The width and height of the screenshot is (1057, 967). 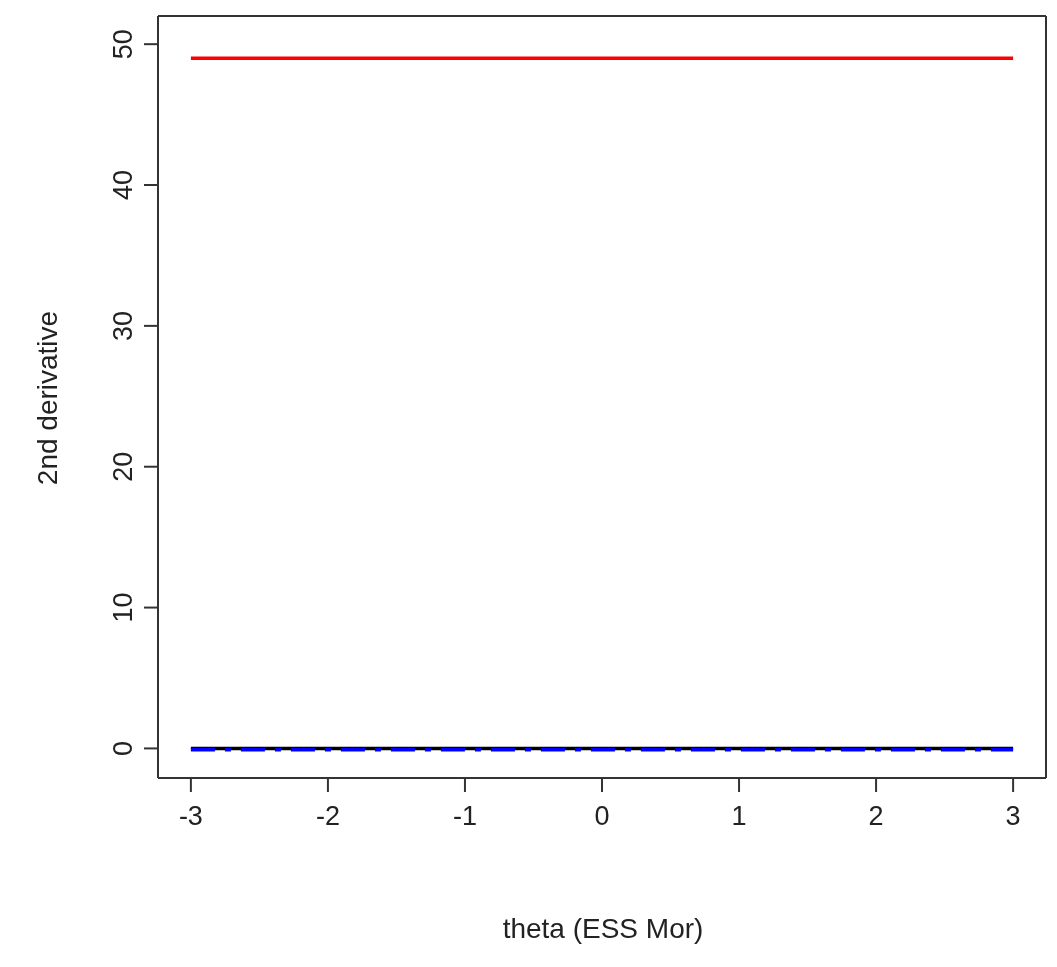 I want to click on y-axis-title: 2nd derivative, so click(x=48, y=398).